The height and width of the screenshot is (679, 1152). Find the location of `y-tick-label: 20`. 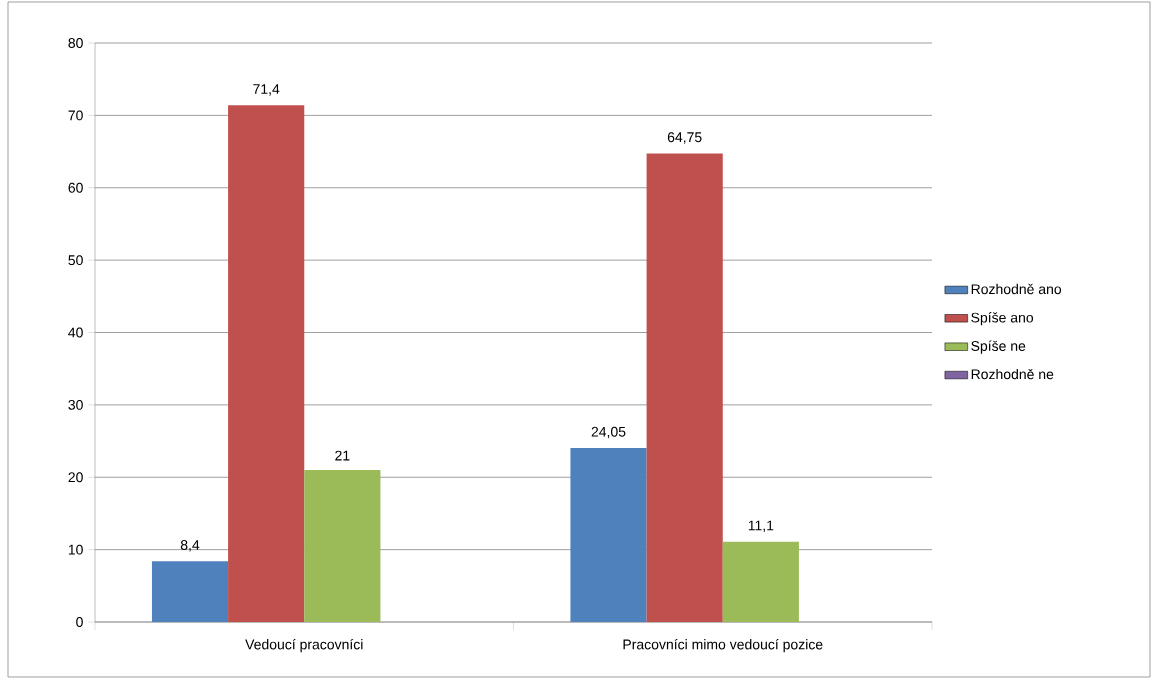

y-tick-label: 20 is located at coordinates (75, 477).